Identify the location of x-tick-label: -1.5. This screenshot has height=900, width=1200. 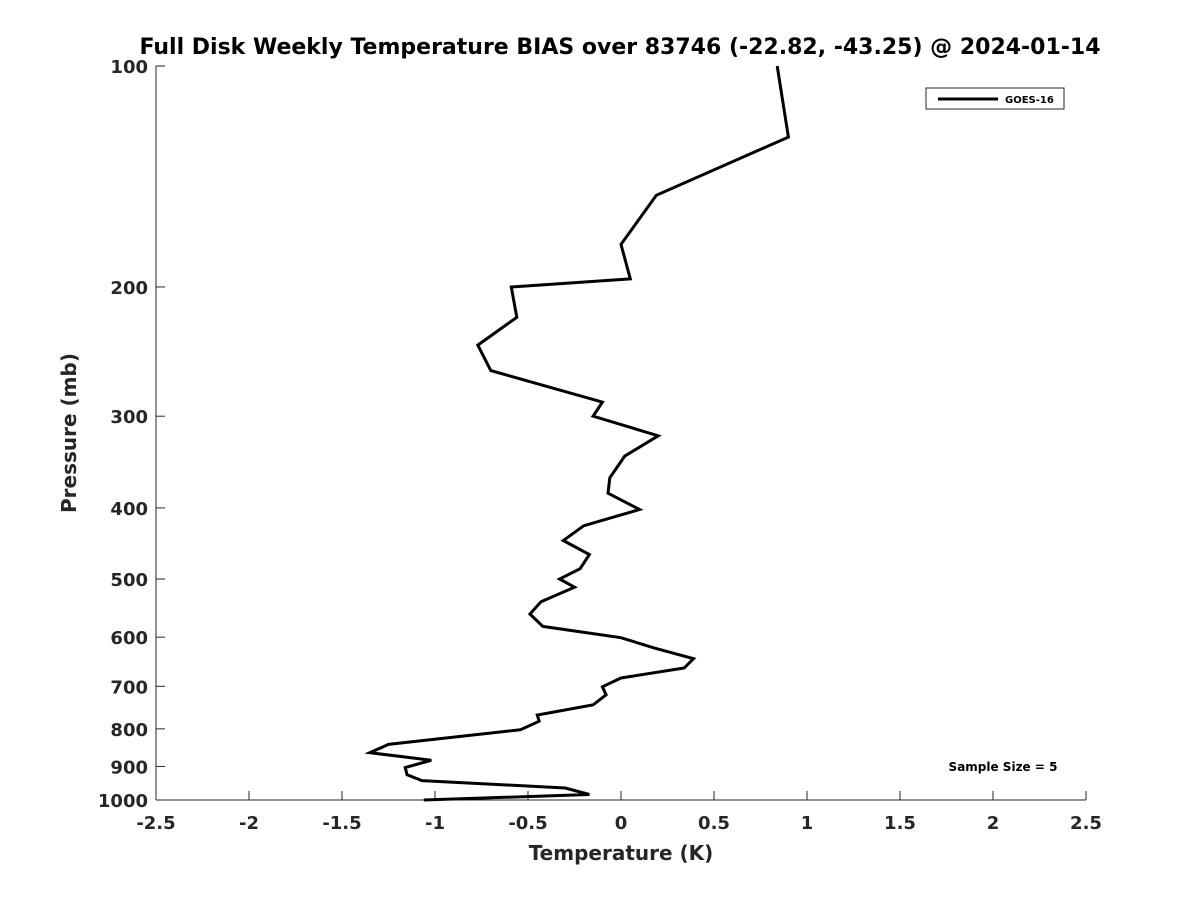
(341, 823).